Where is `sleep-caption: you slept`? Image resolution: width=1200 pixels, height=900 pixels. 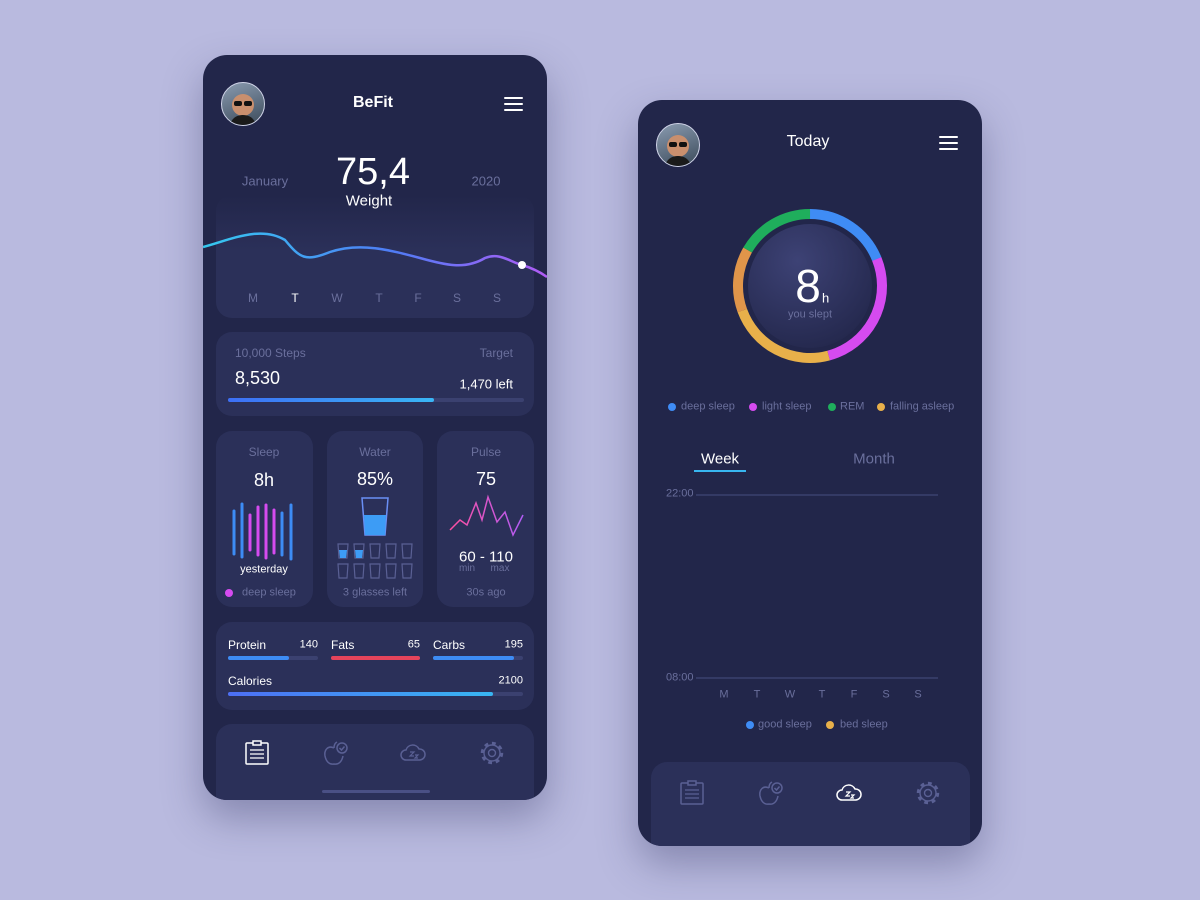
sleep-caption: you slept is located at coordinates (810, 314).